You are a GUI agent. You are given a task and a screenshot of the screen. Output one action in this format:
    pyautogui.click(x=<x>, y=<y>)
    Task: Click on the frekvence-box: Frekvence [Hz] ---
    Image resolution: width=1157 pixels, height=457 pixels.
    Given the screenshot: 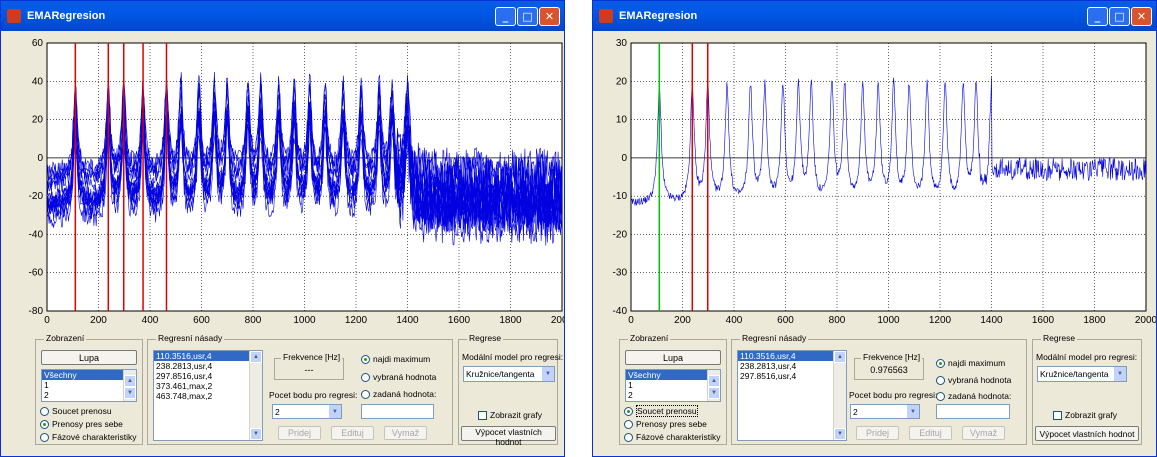 What is the action you would take?
    pyautogui.click(x=309, y=366)
    